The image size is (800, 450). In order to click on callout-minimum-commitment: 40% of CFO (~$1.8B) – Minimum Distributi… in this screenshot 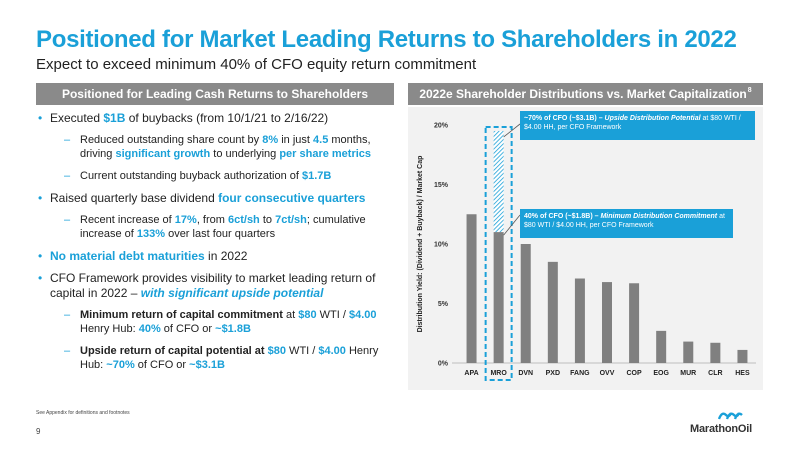, I will do `click(626, 223)`.